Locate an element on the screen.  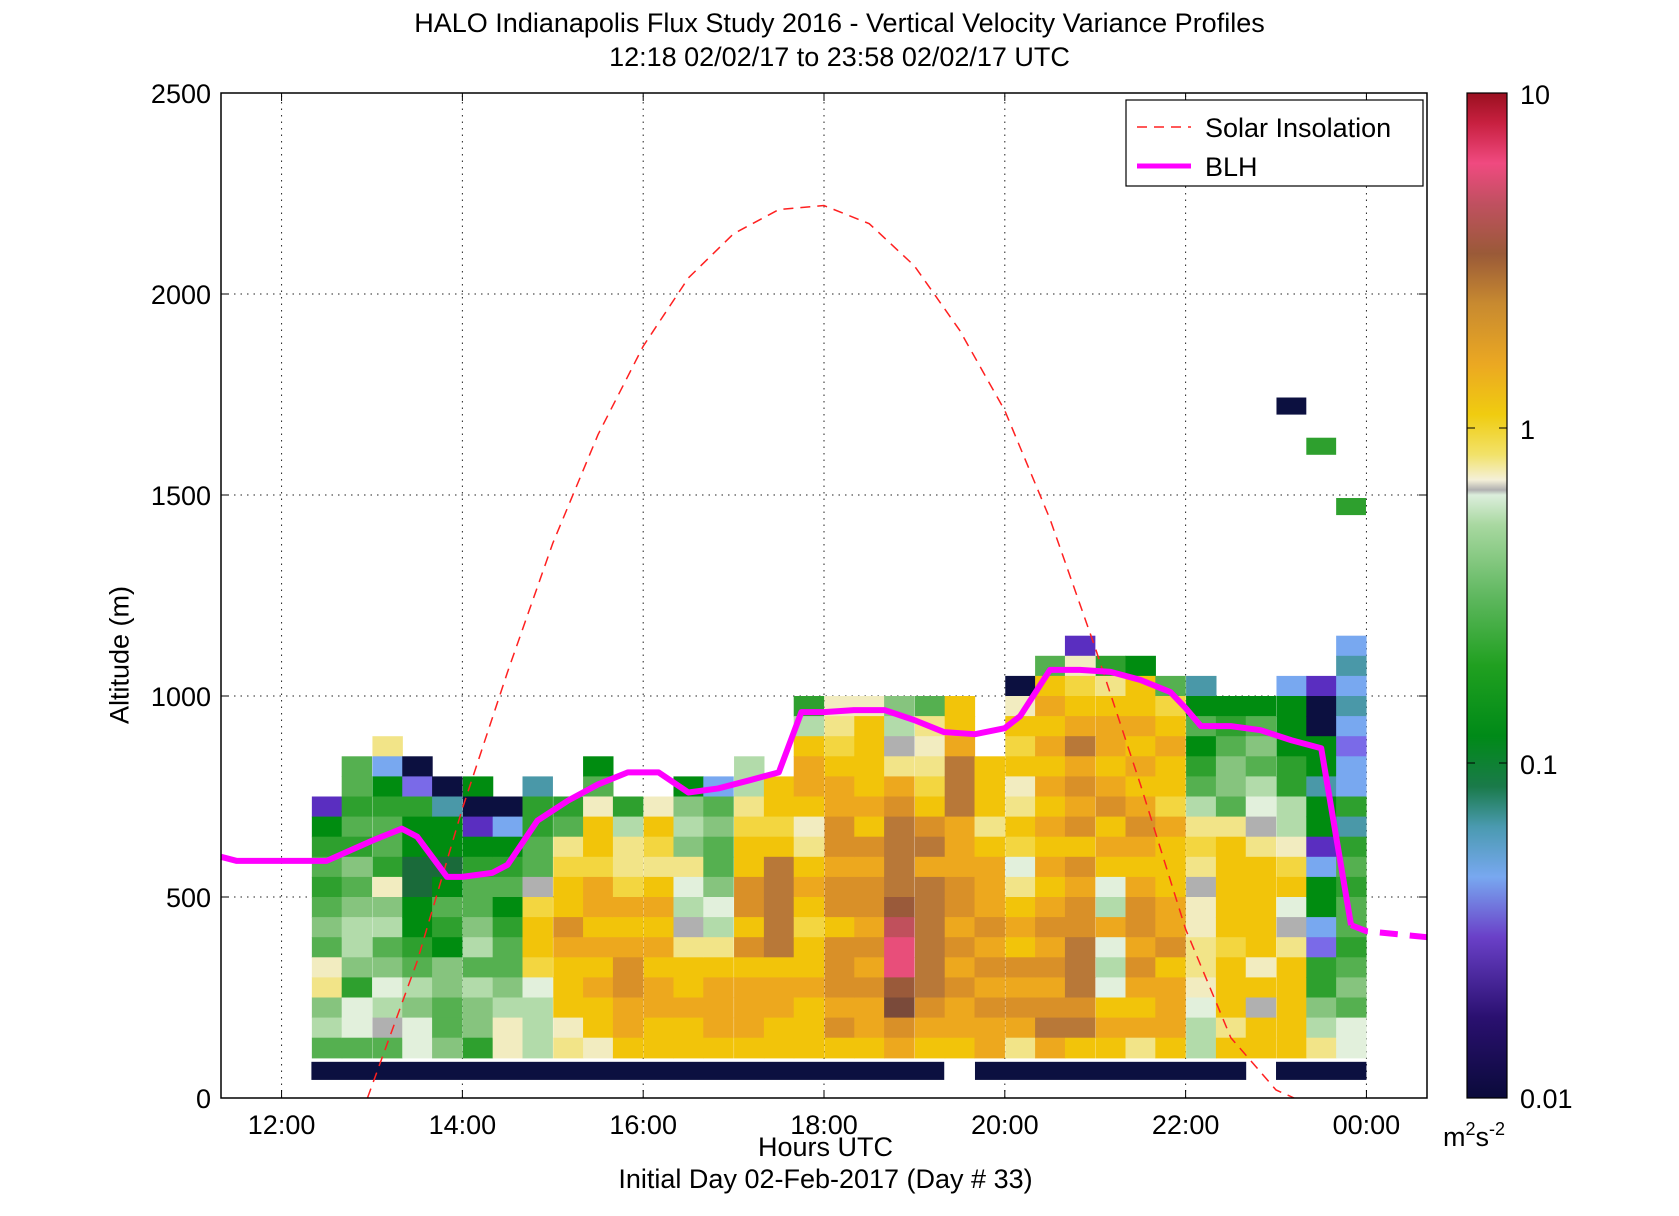
colorbar-tick-01: 0.1 is located at coordinates (1539, 765).